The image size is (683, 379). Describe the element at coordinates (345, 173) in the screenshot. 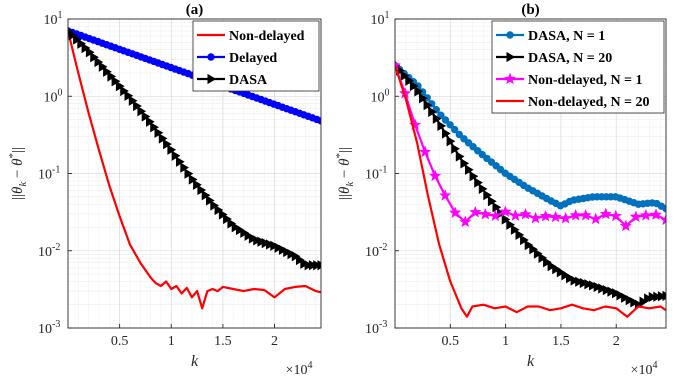

I see `y-axis-label: ||θk − θ*||` at that location.